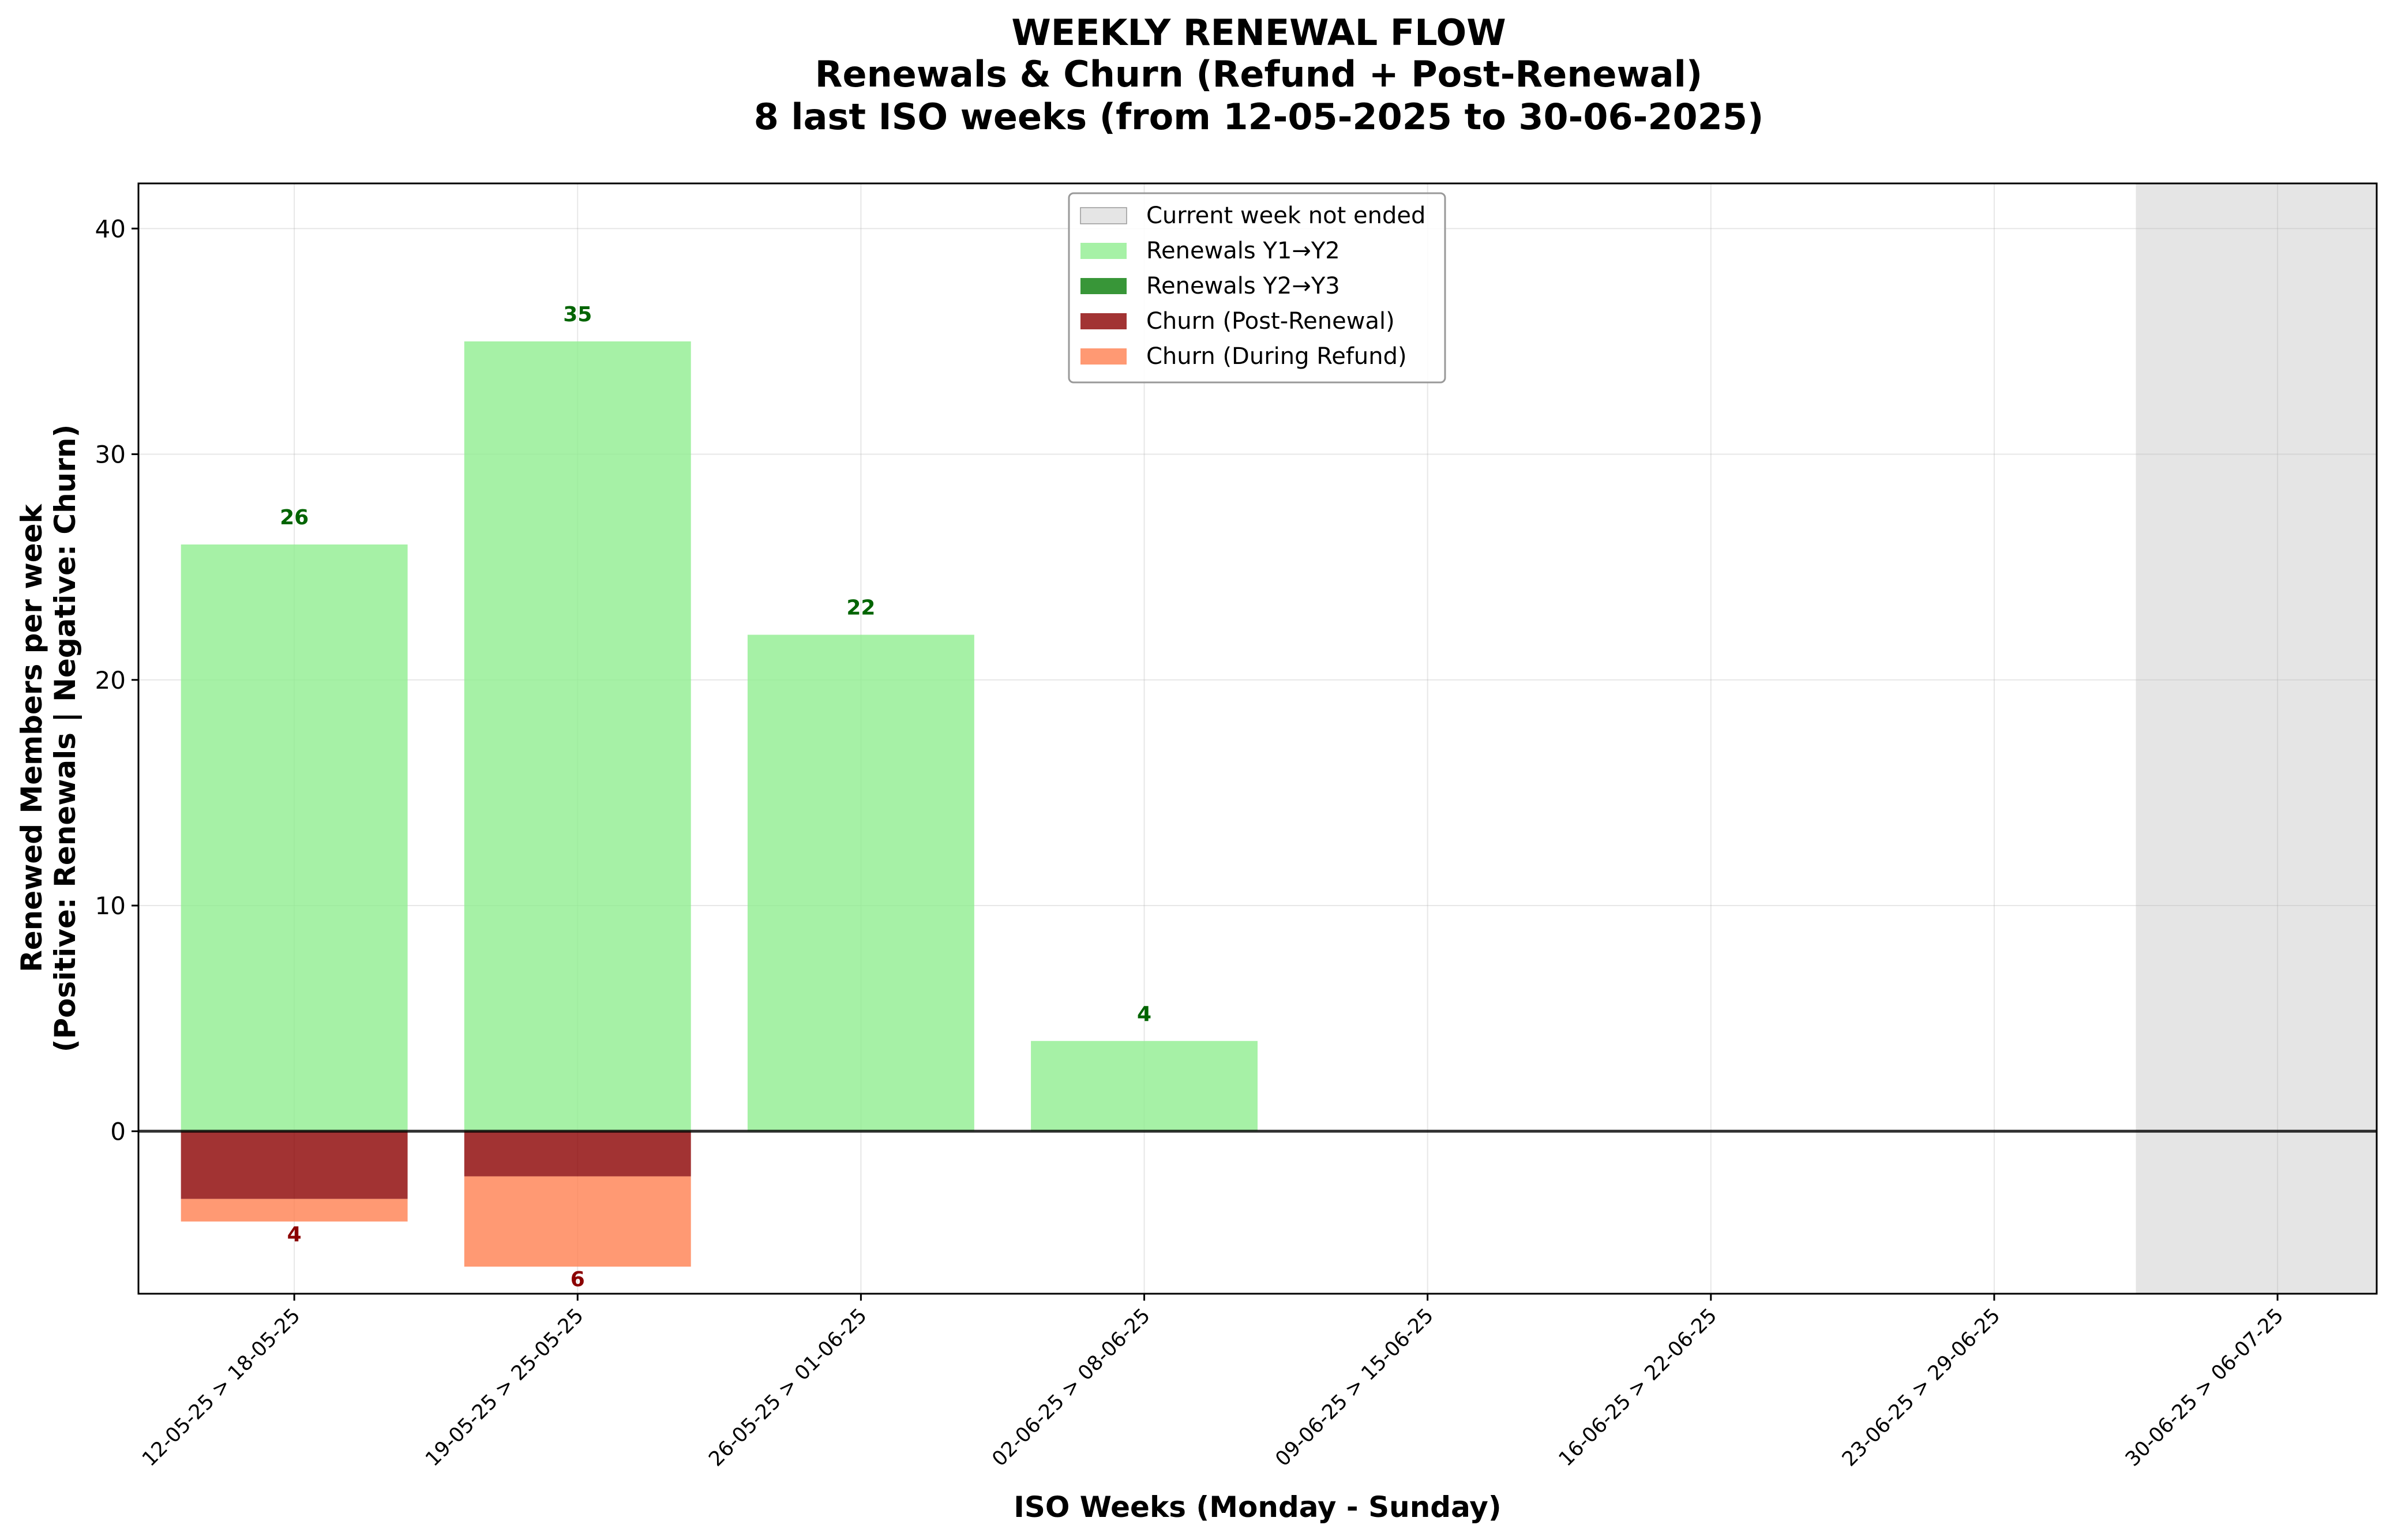 This screenshot has height=1540, width=2394. What do you see at coordinates (1144, 1014) in the screenshot?
I see `data-label-positive: 4` at bounding box center [1144, 1014].